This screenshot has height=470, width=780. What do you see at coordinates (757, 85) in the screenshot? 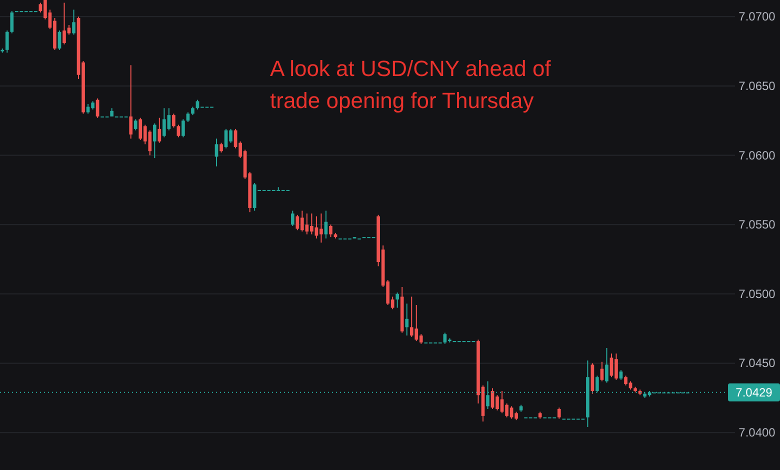
I see `y-tick-label: 7.0650` at bounding box center [757, 85].